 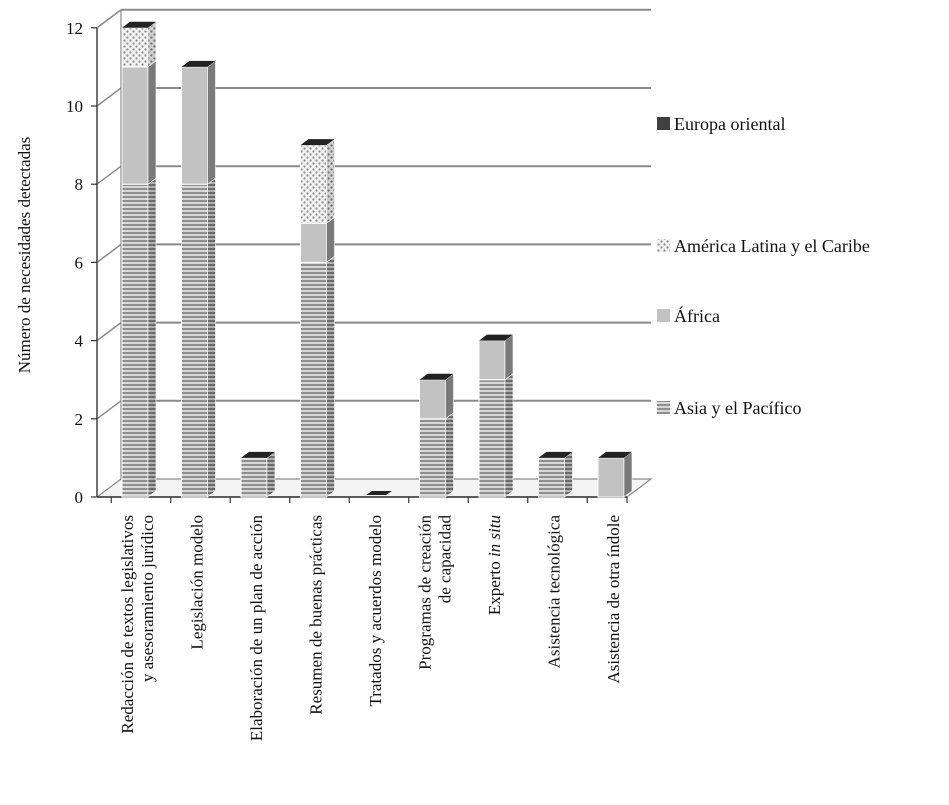 What do you see at coordinates (79, 184) in the screenshot?
I see `y-tick-label: 8` at bounding box center [79, 184].